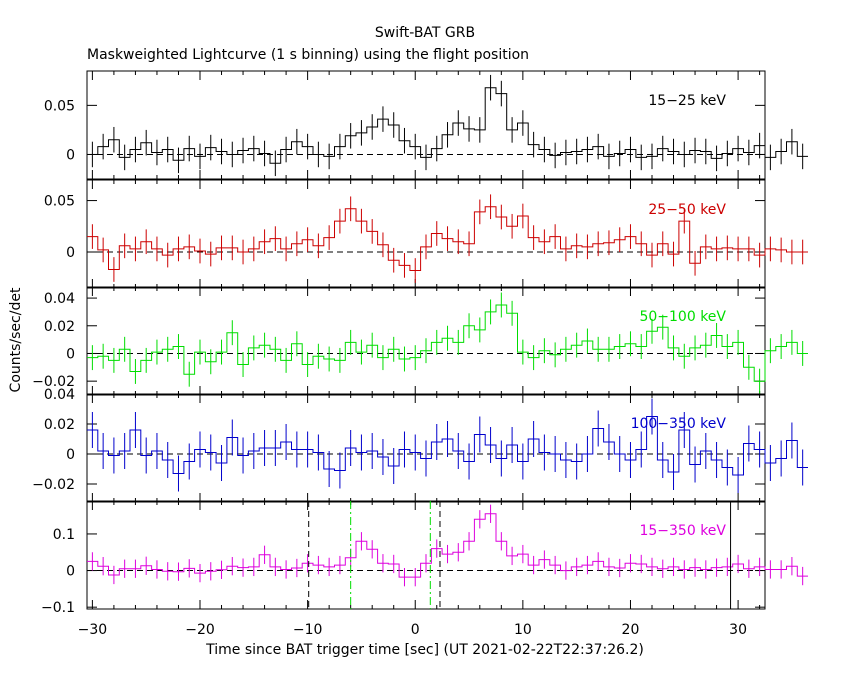  Describe the element at coordinates (687, 101) in the screenshot. I see `energy-band-label: 15−25 keV` at that location.